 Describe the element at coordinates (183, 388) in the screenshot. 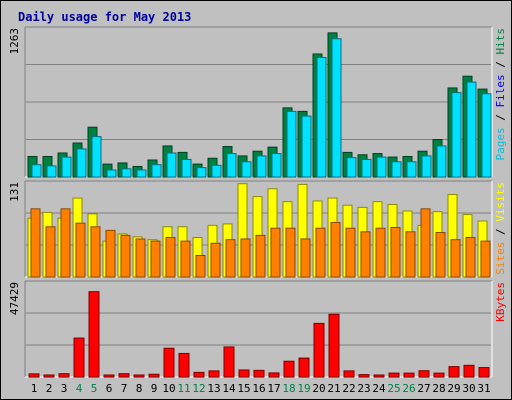

I see `x-tick-label: 11` at that location.